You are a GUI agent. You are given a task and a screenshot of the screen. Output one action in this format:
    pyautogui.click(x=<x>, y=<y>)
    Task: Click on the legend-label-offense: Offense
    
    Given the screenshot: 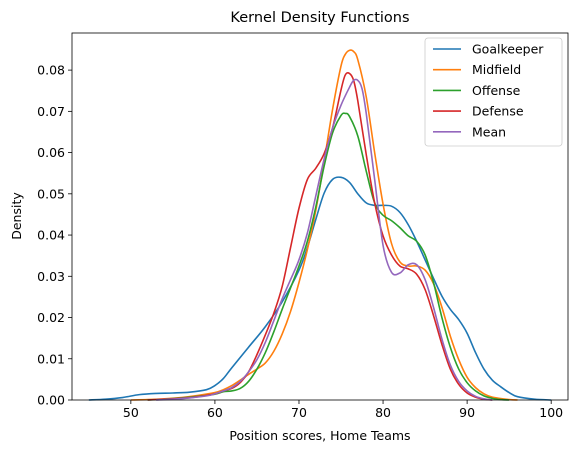 What is the action you would take?
    pyautogui.click(x=496, y=90)
    